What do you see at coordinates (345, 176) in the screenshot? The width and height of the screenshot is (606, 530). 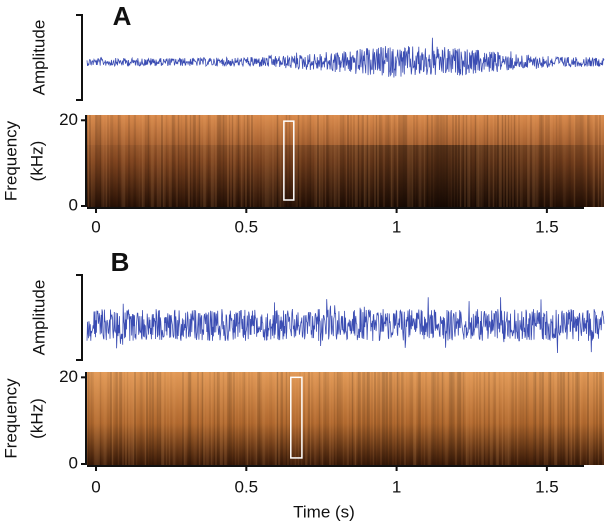 I see `spectrogram-shade` at bounding box center [345, 176].